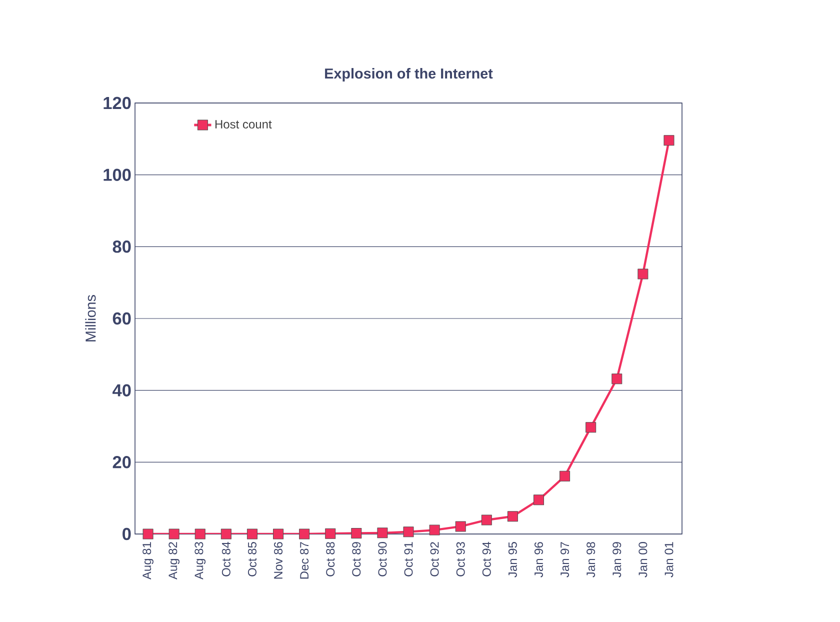  What do you see at coordinates (252, 559) in the screenshot?
I see `x-tick-label: Oct 85` at bounding box center [252, 559].